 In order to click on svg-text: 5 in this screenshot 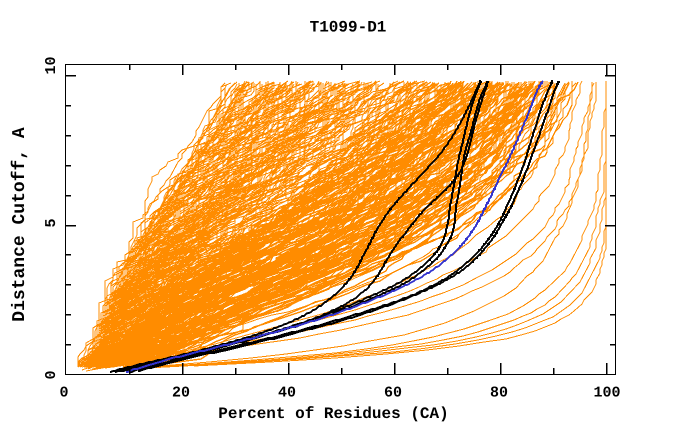, I will do `click(51, 222)`.